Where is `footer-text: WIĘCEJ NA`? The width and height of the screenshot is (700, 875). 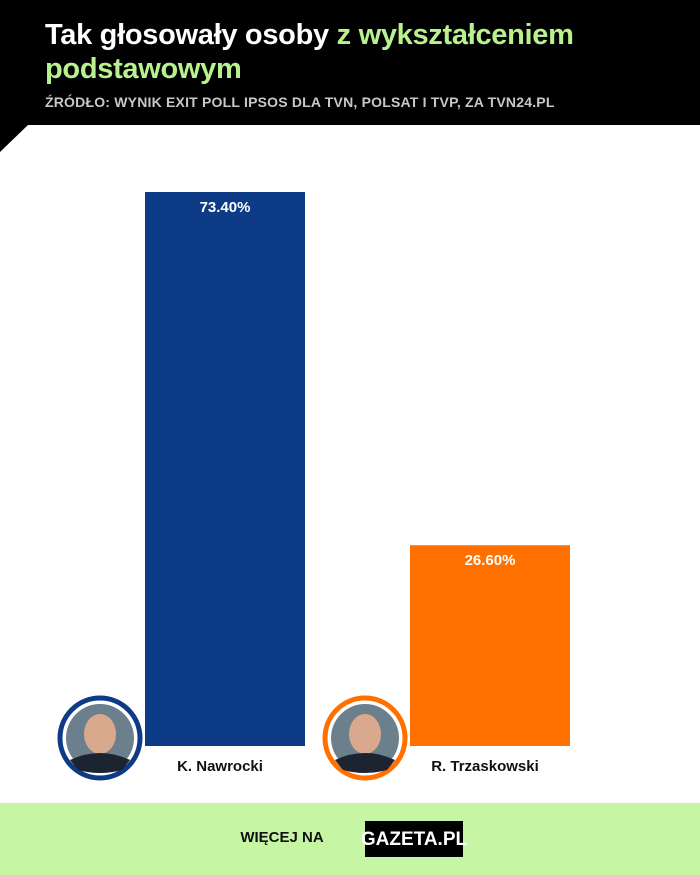 footer-text: WIĘCEJ NA is located at coordinates (282, 837).